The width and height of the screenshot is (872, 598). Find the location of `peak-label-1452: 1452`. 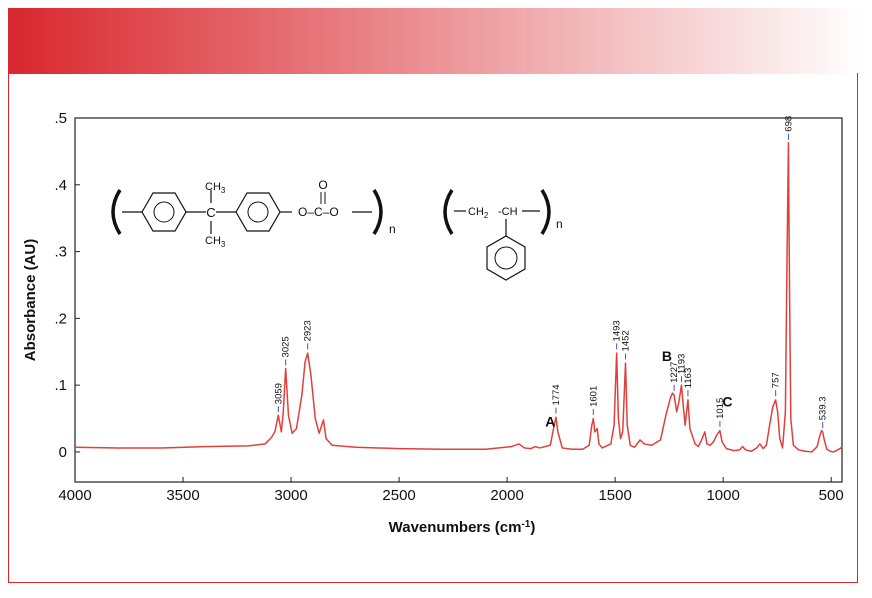

peak-label-1452: 1452 is located at coordinates (626, 340).